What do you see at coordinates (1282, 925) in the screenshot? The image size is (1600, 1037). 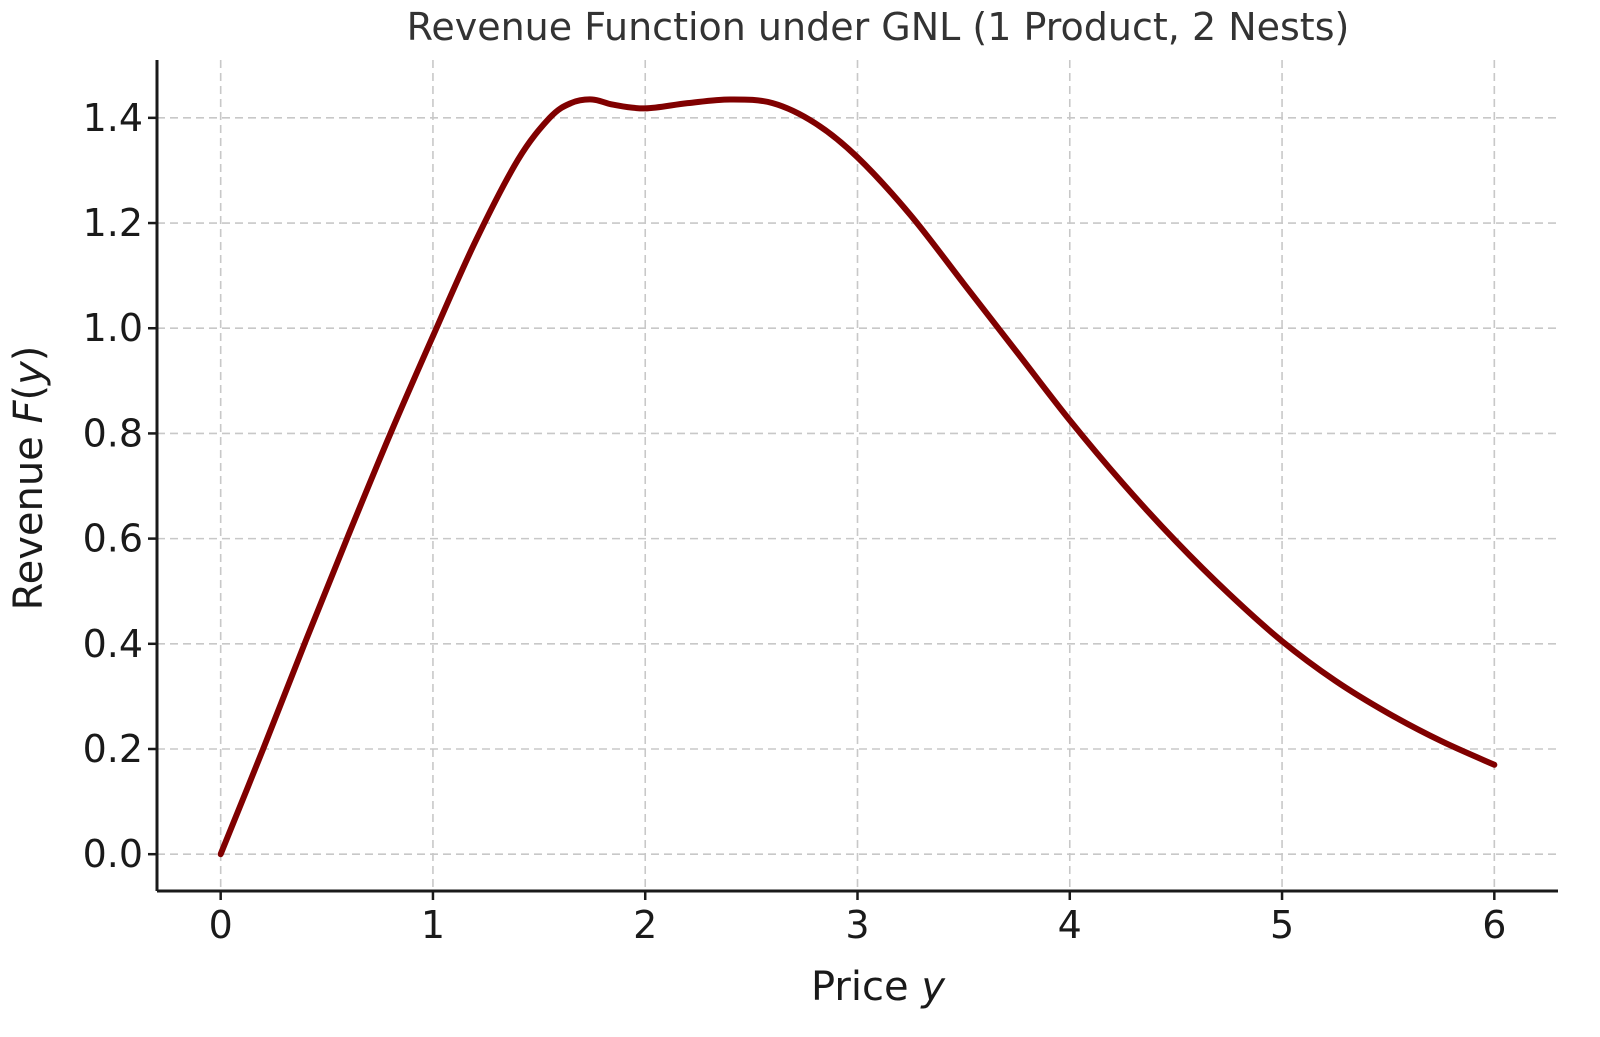 I see `x-tick-label: 5` at bounding box center [1282, 925].